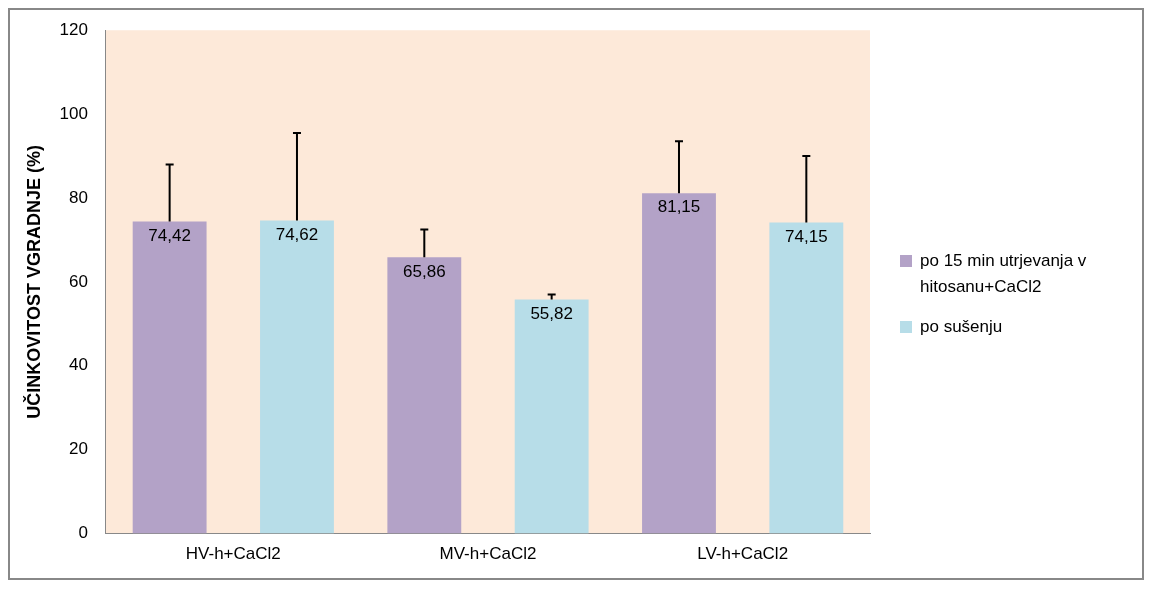 This screenshot has width=1162, height=595. What do you see at coordinates (743, 554) in the screenshot?
I see `x-tick-label: LV-h+CaCl2` at bounding box center [743, 554].